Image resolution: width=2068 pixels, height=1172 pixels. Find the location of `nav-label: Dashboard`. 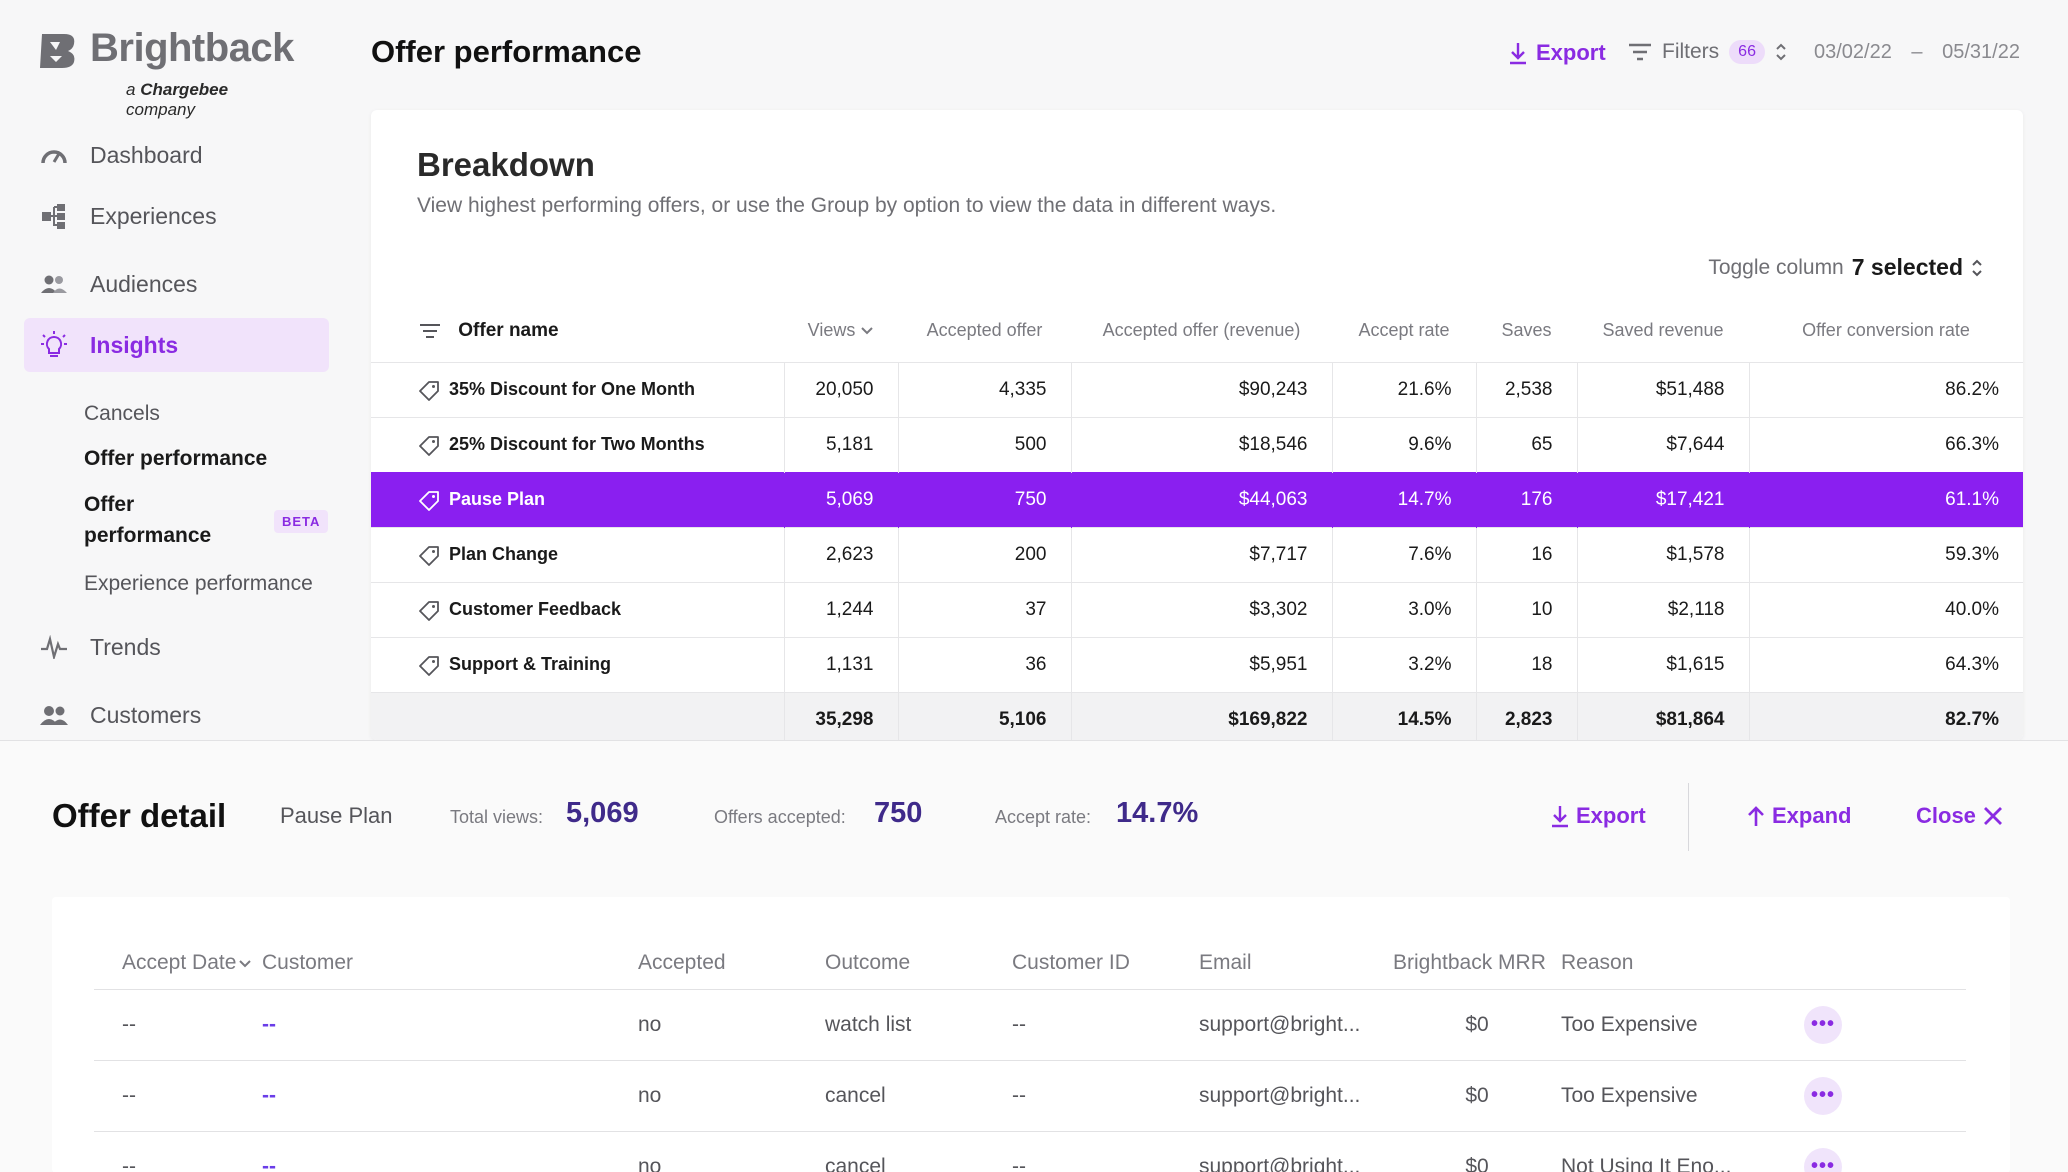

nav-label: Dashboard is located at coordinates (146, 154).